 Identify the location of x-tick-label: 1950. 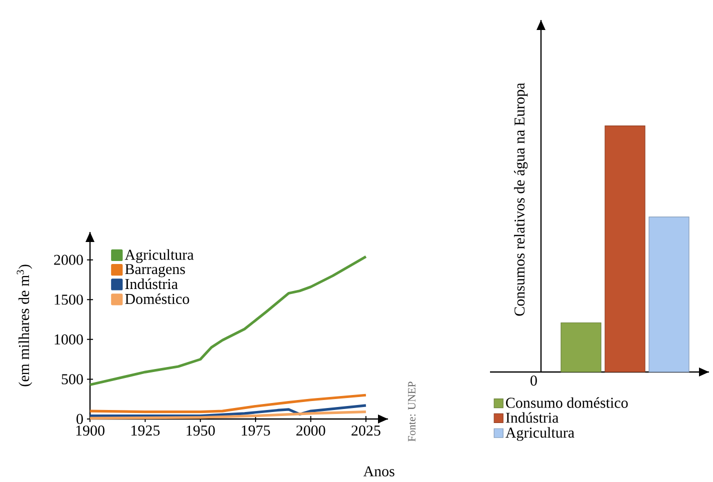
(200, 431).